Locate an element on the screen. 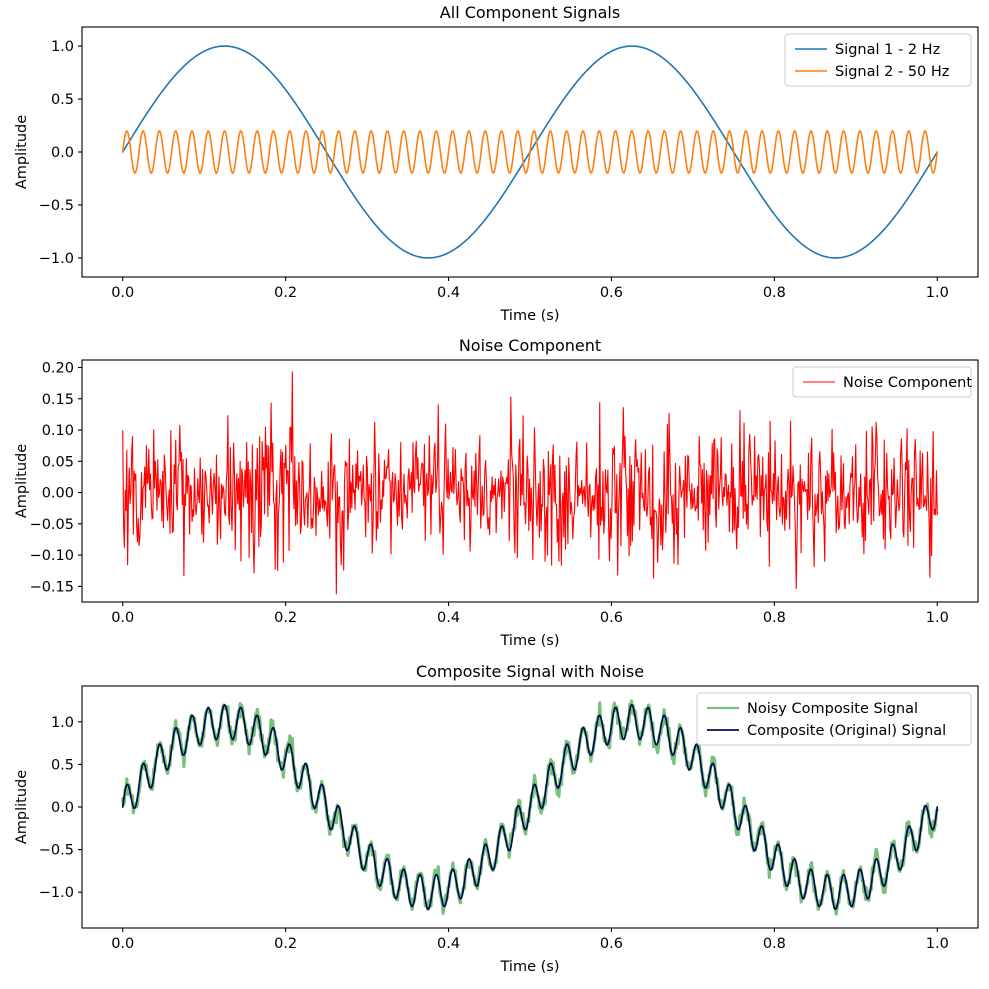  subplot-title: Composite Signal with Noise is located at coordinates (530, 671).